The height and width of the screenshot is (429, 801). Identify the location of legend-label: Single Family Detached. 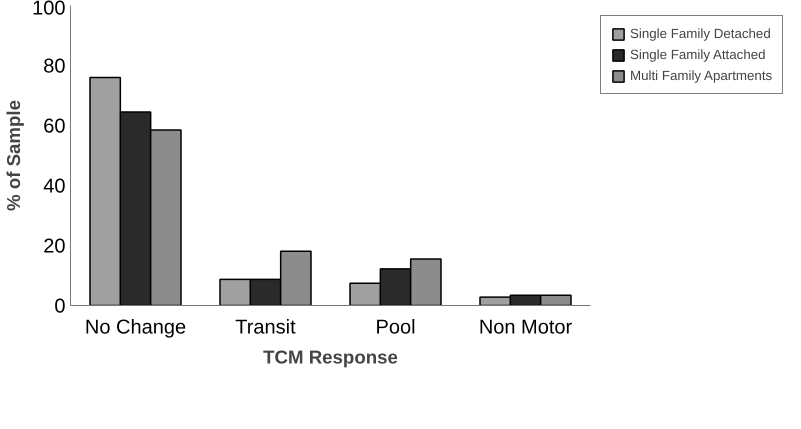
(700, 33).